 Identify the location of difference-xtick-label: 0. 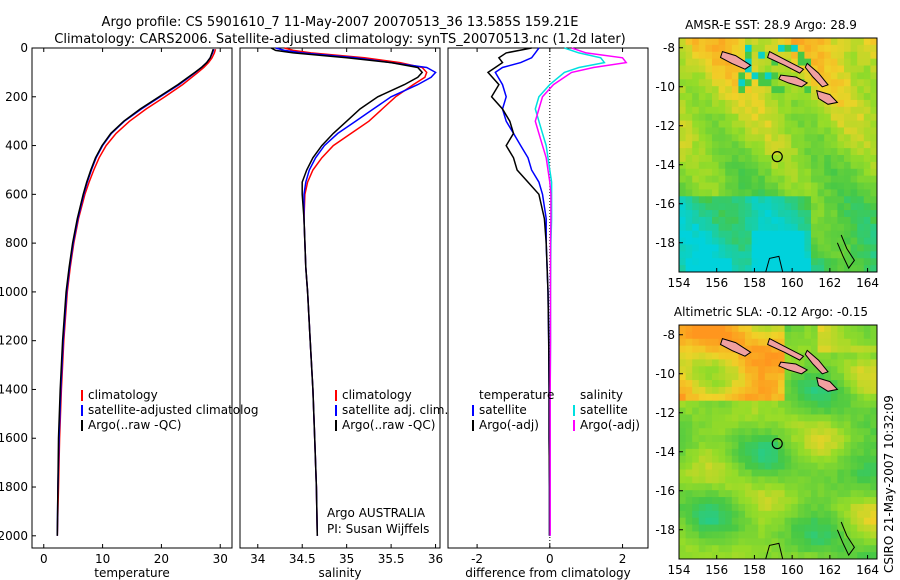
(550, 559).